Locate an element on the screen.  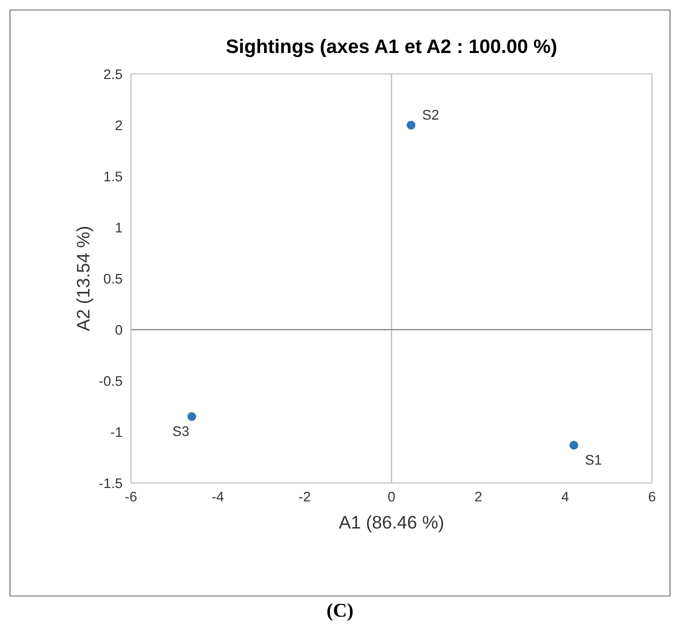
x-tick-label: 2 is located at coordinates (478, 497).